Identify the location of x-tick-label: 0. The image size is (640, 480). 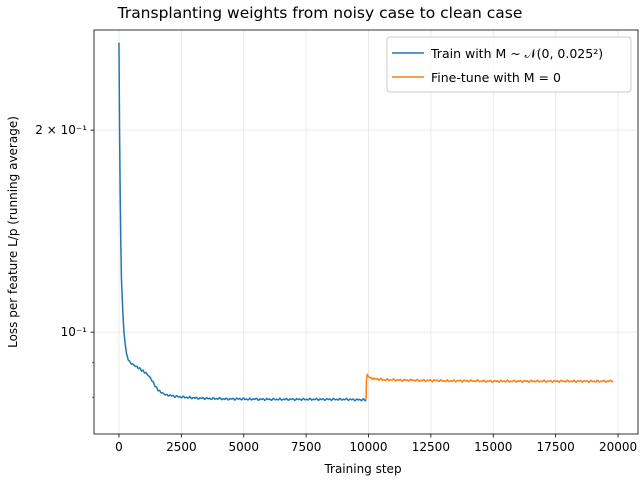
(119, 447).